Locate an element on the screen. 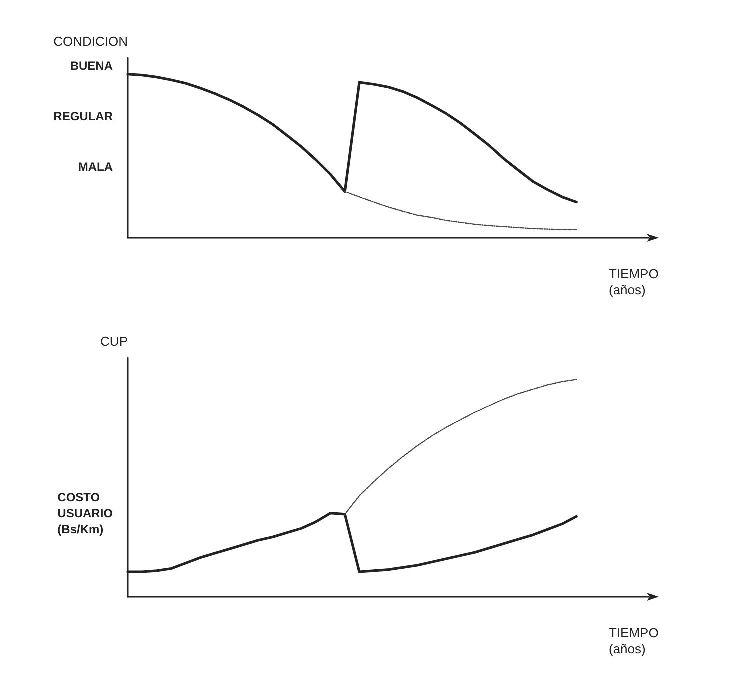  y-axis-title: CUP is located at coordinates (114, 341).